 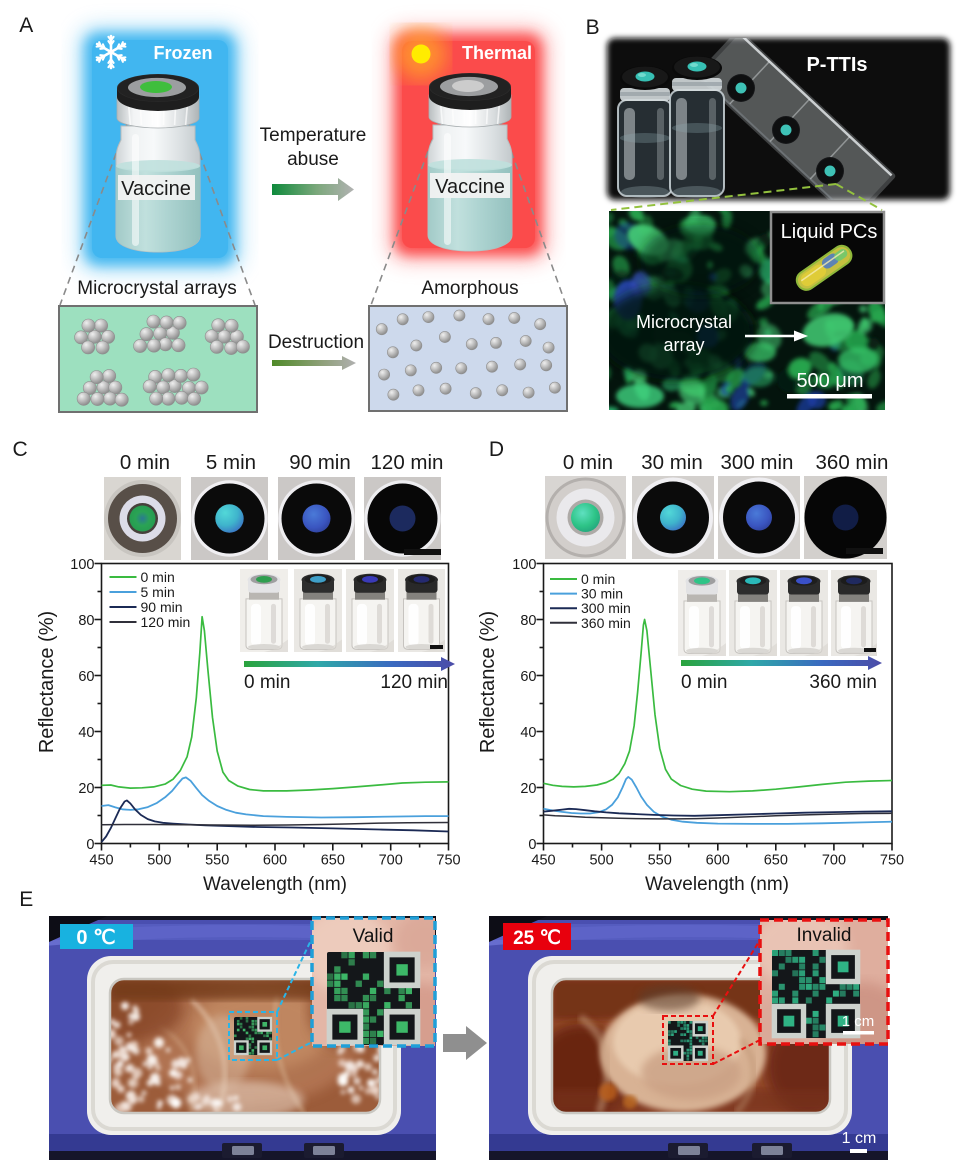 I want to click on svg-text: array, so click(x=683, y=345).